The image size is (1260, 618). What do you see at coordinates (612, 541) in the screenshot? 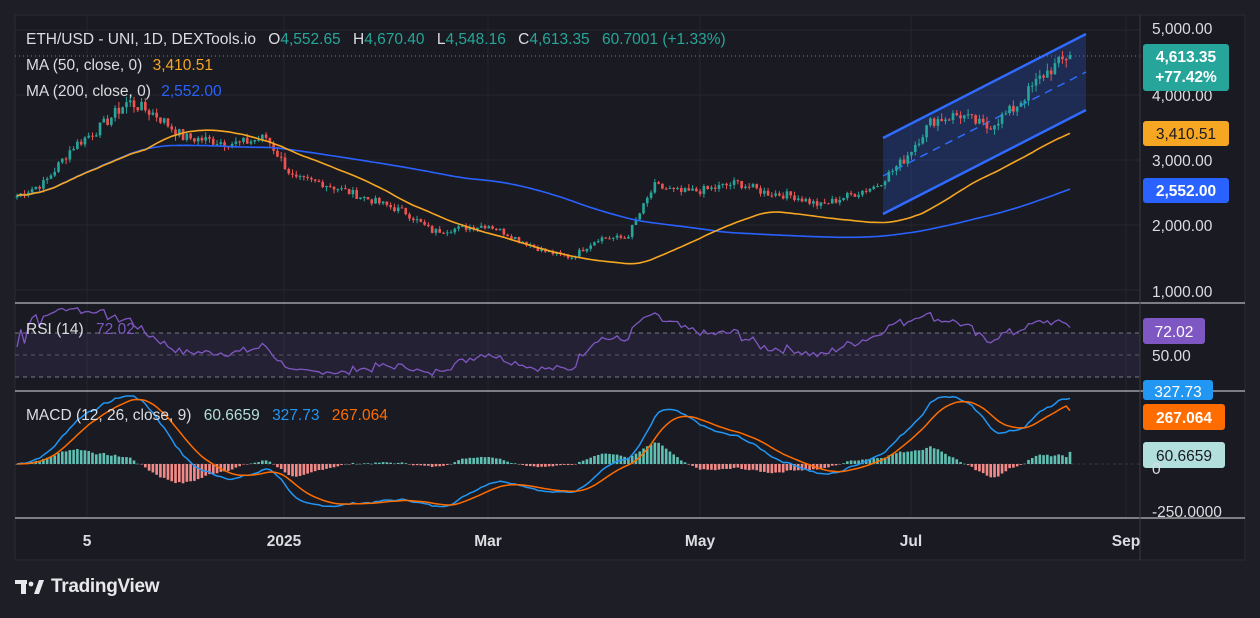
I see `time-axis: 5 2025 Mar May Jul Sep` at bounding box center [612, 541].